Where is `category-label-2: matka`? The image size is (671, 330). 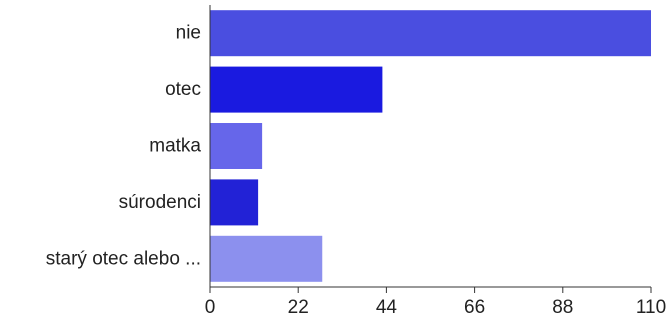 category-label-2: matka is located at coordinates (175, 146).